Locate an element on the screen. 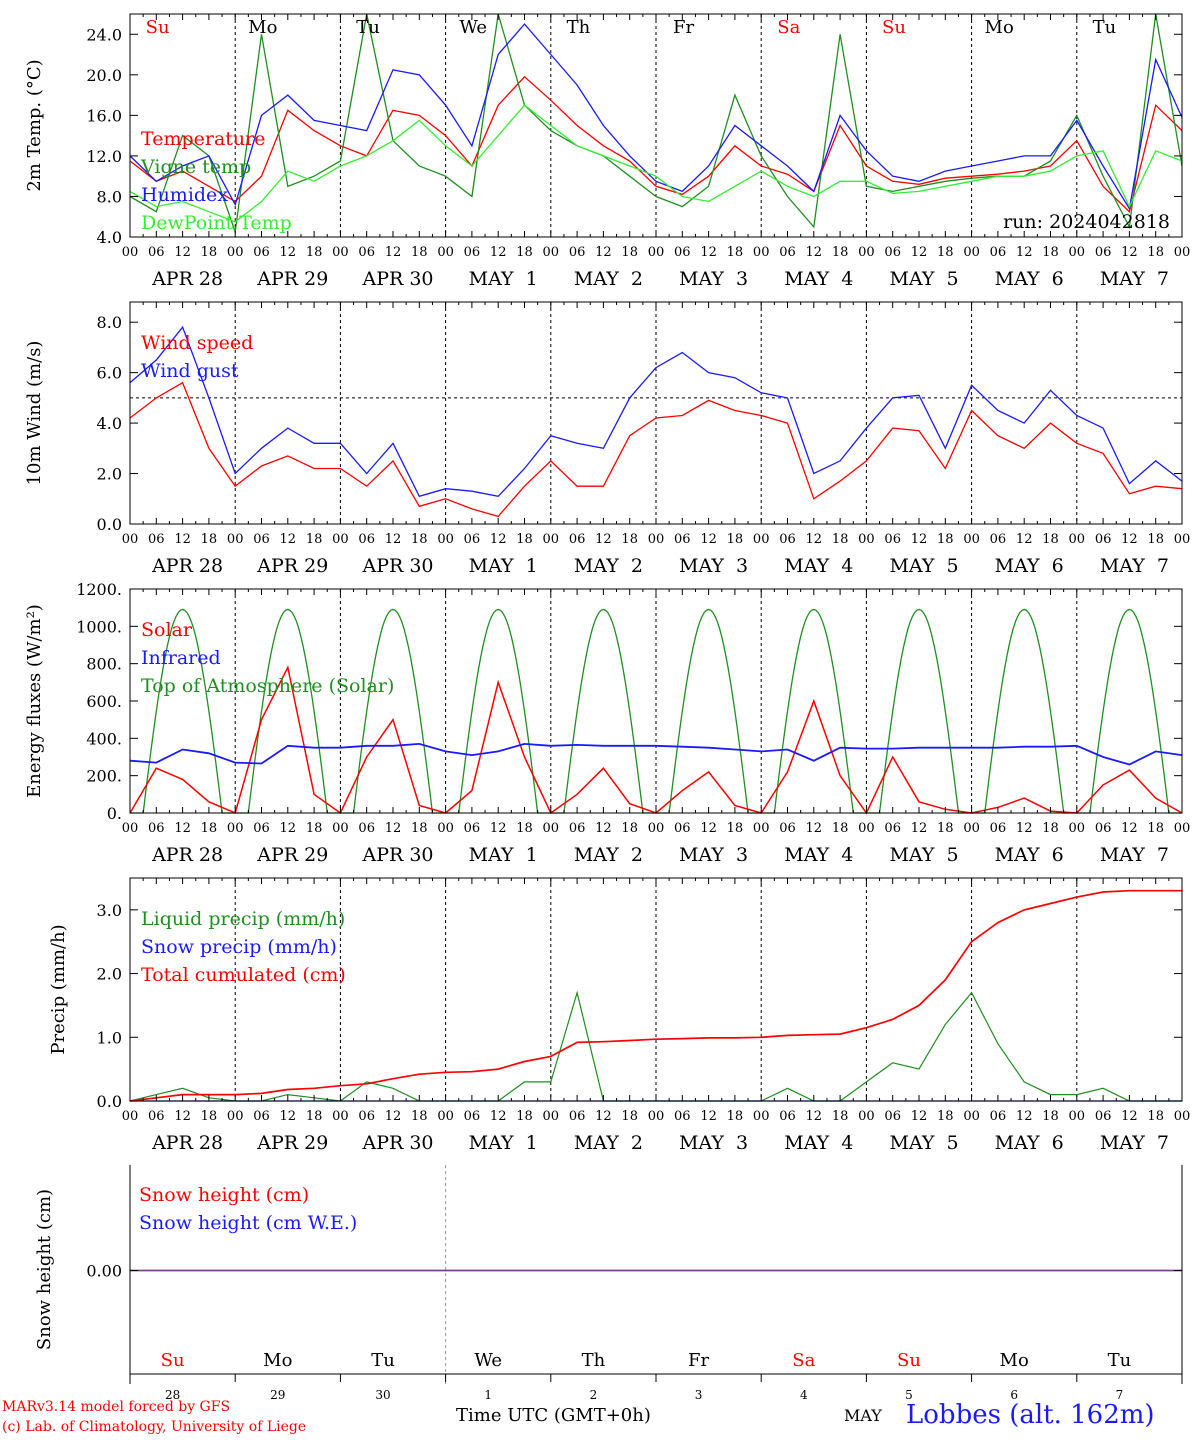  date-label: APR 30 is located at coordinates (397, 279).